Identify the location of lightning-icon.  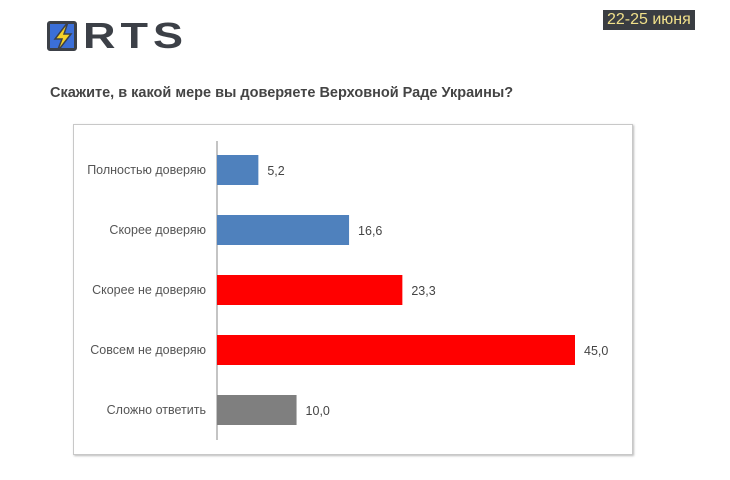
(62, 36).